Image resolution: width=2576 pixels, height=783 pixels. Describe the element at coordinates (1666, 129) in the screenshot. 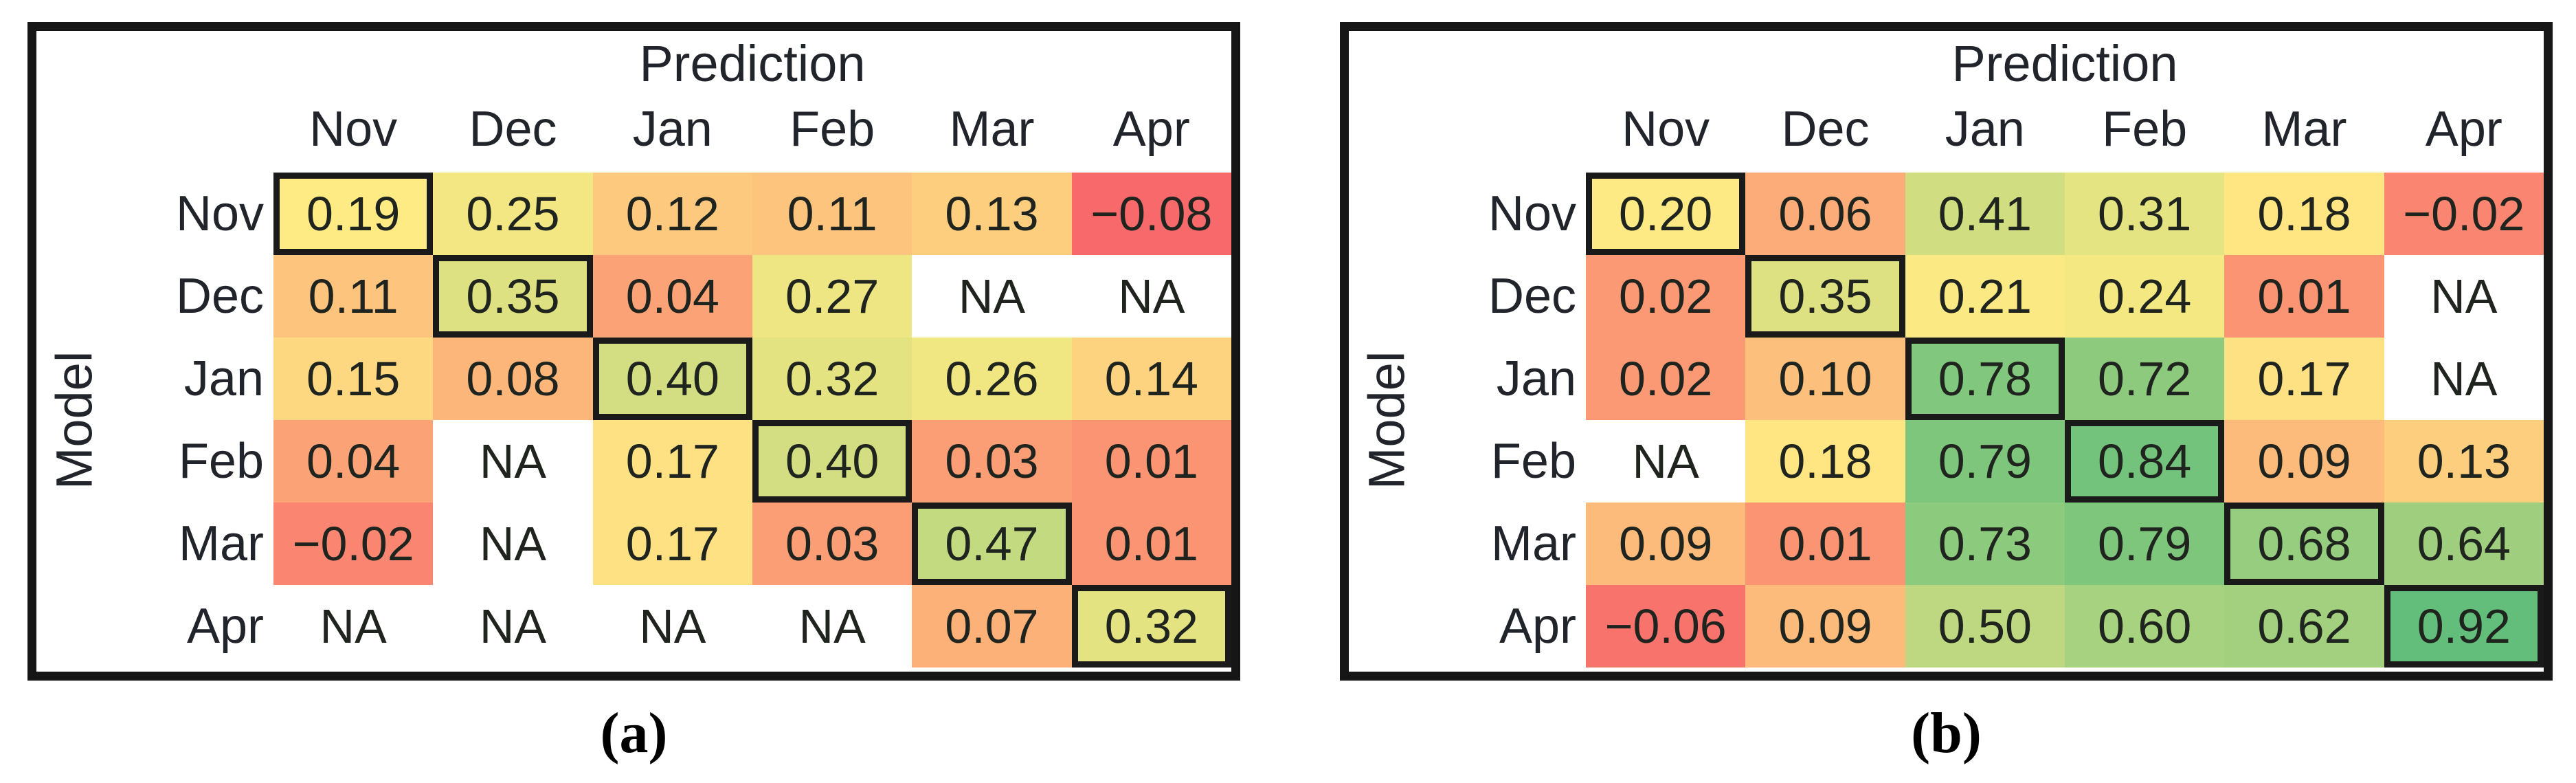

I see `col-header-b-nov: Nov` at that location.